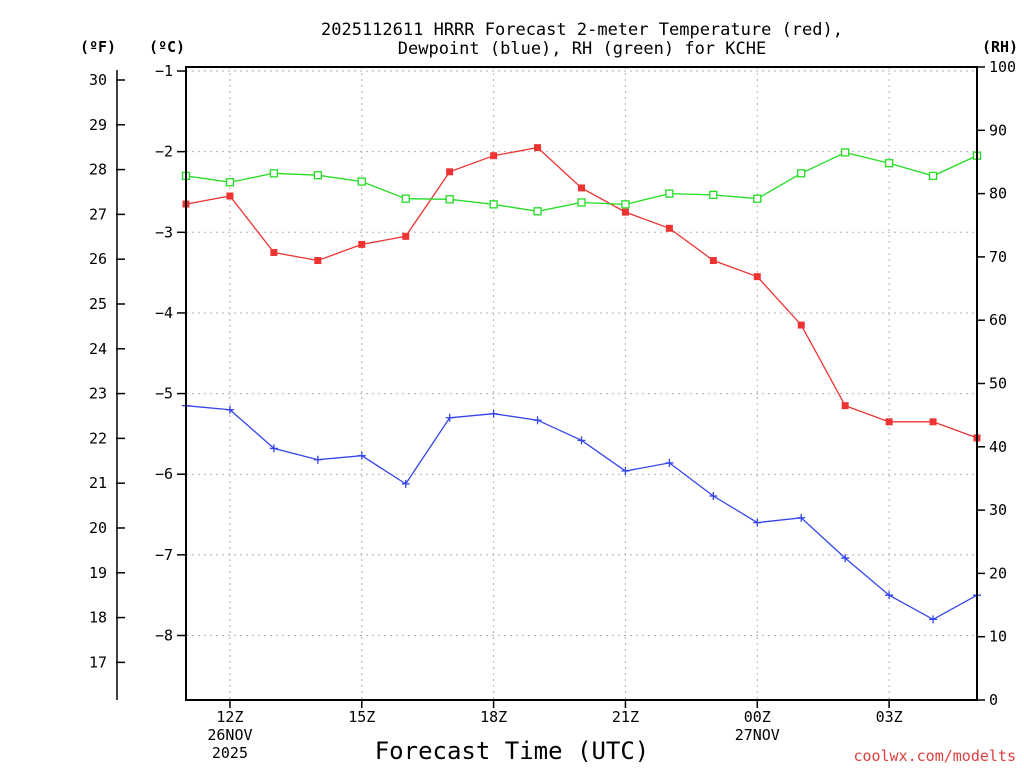  I want to click on celsius-tick-label: −8, so click(164, 635).